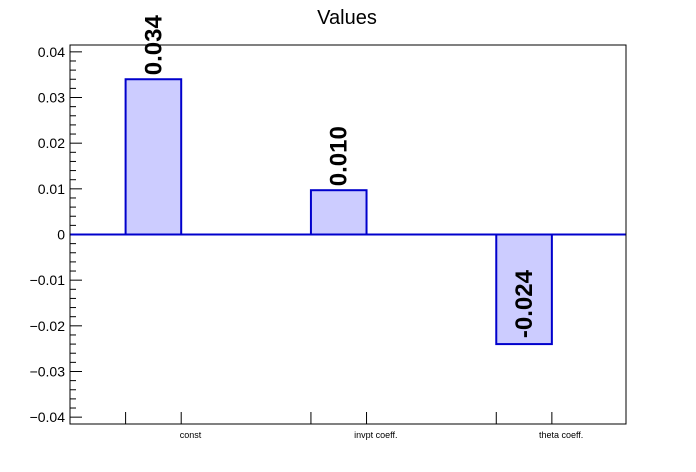  I want to click on y-tick-label: 0, so click(61, 235).